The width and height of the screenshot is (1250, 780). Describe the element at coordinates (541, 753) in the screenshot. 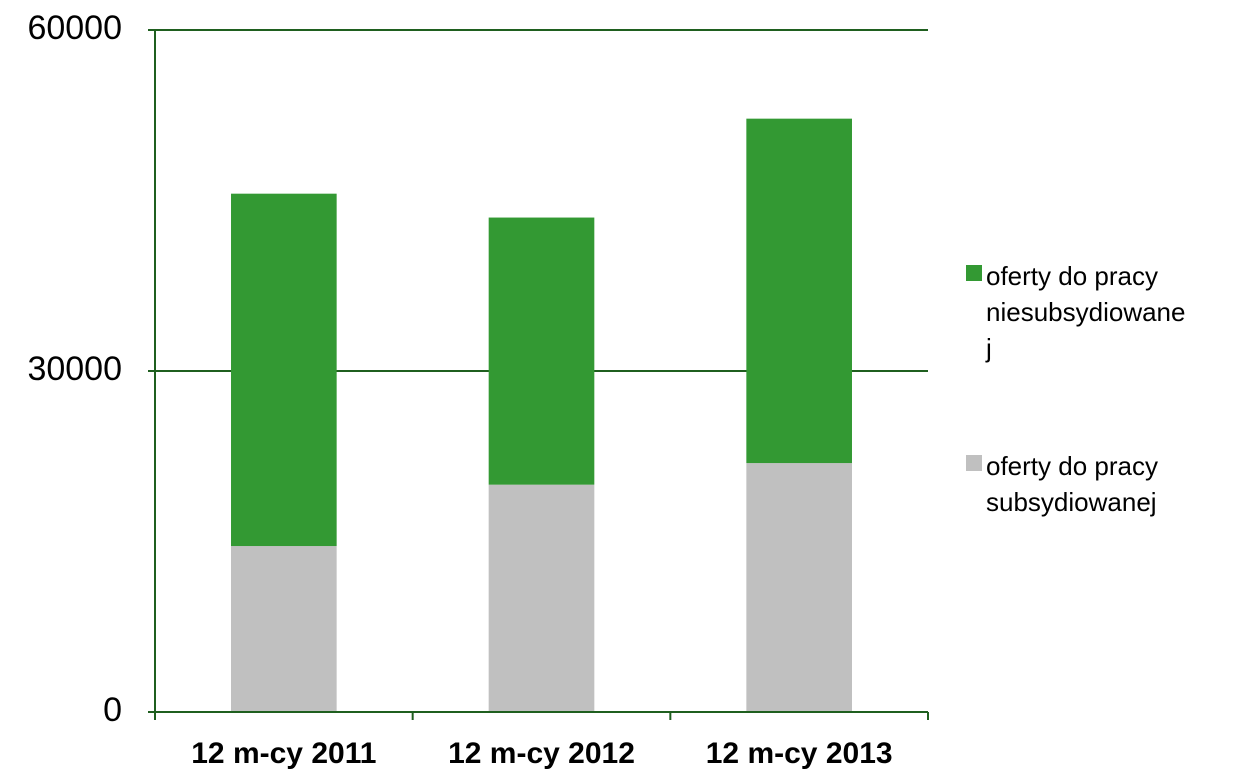

I see `x-tick-label: 12 m-cy 2012` at that location.